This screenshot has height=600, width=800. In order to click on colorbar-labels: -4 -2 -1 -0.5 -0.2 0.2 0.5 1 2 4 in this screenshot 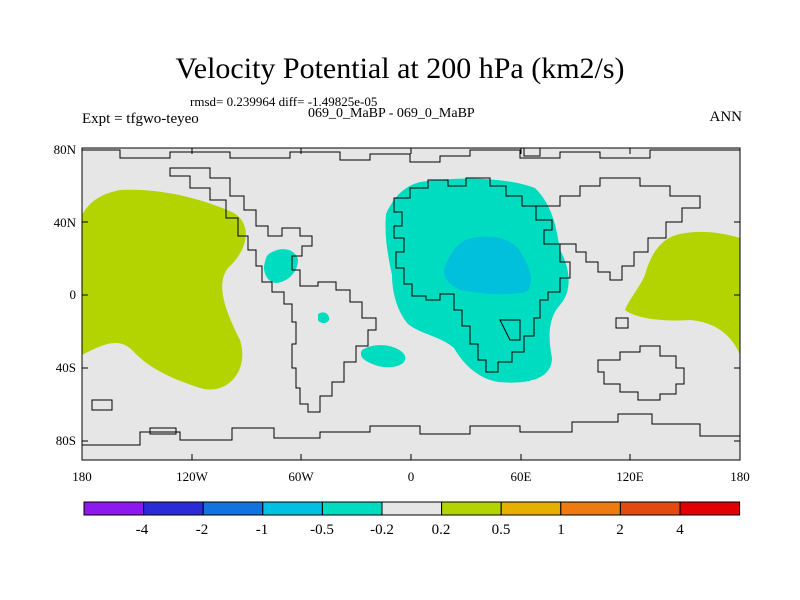, I will do `click(410, 530)`.